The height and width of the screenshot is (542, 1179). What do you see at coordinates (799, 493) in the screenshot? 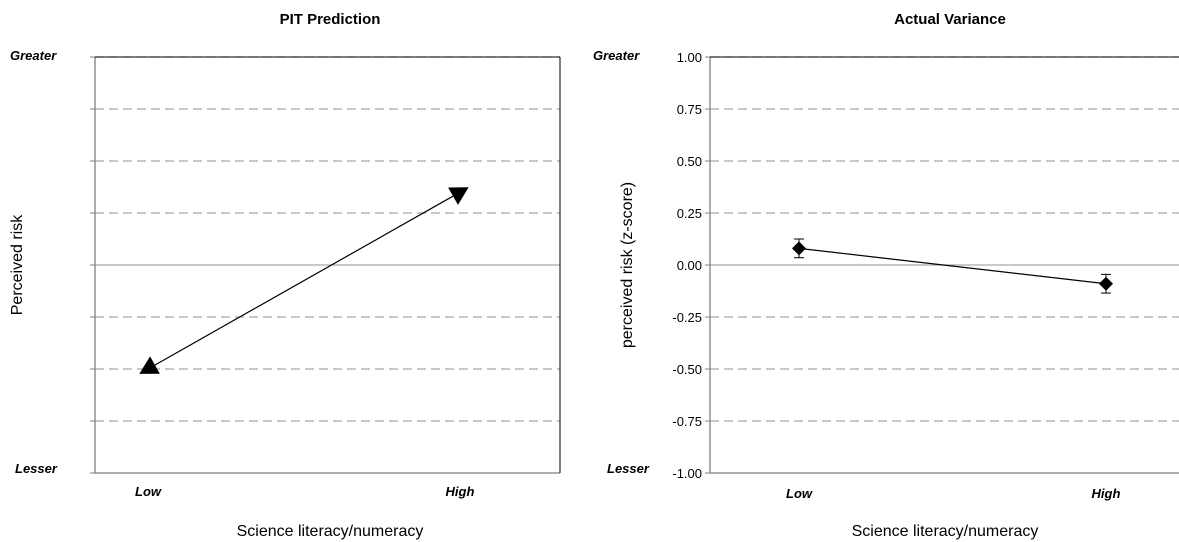
I see `chart-right-x-category-label: Low` at bounding box center [799, 493].